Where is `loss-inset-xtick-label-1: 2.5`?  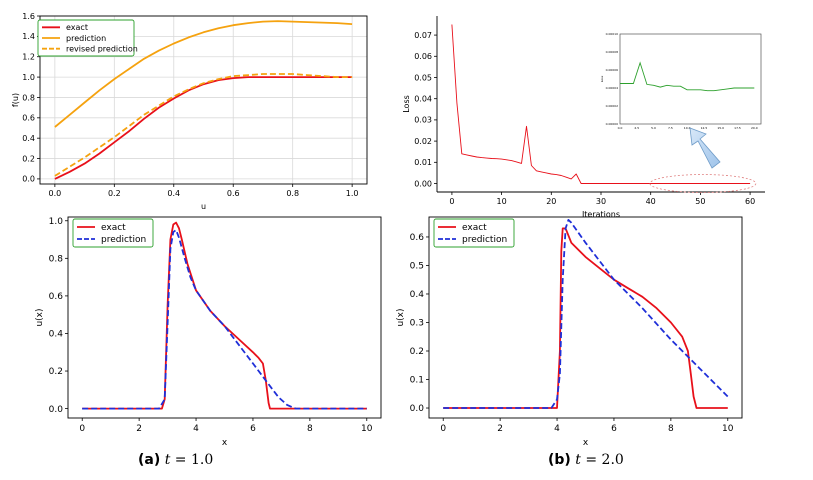 loss-inset-xtick-label-1: 2.5 is located at coordinates (636, 128).